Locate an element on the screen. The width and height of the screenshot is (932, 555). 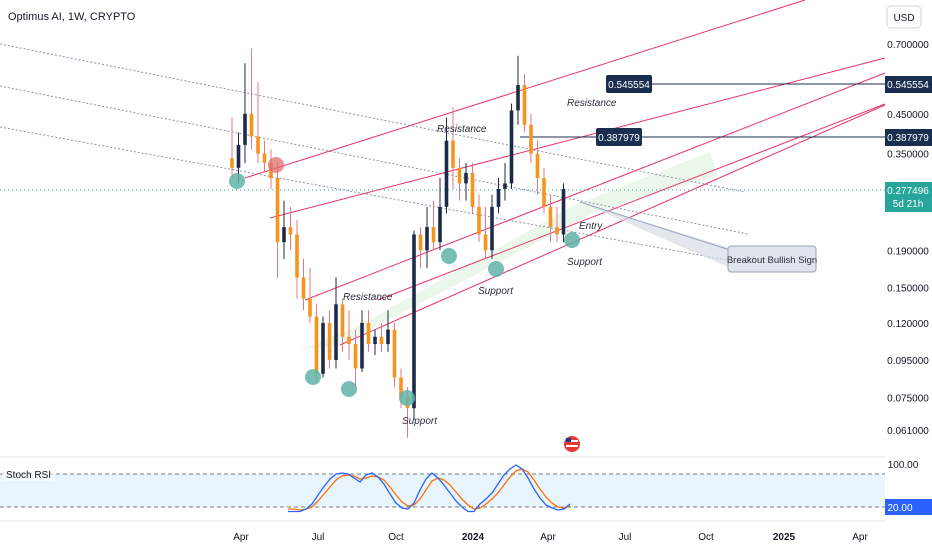
stoch-label-bg is located at coordinates (28, 473).